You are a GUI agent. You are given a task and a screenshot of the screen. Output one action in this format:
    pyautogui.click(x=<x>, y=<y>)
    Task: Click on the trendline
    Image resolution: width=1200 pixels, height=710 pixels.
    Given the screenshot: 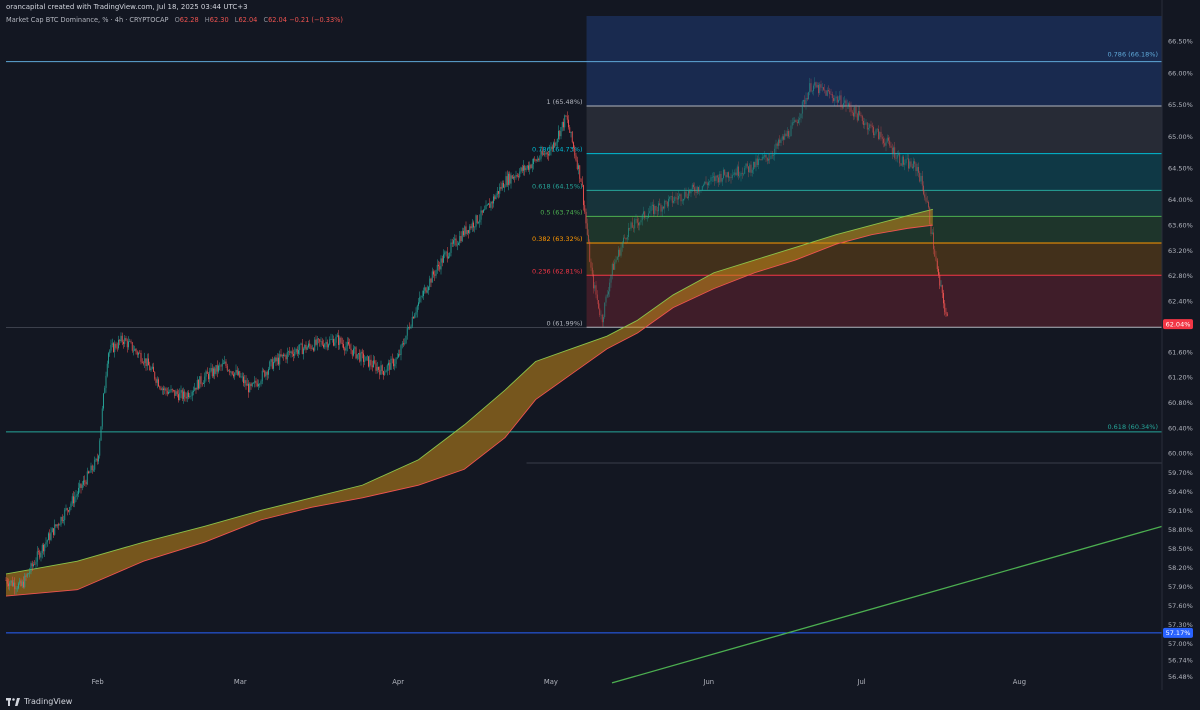 What is the action you would take?
    pyautogui.click(x=887, y=604)
    